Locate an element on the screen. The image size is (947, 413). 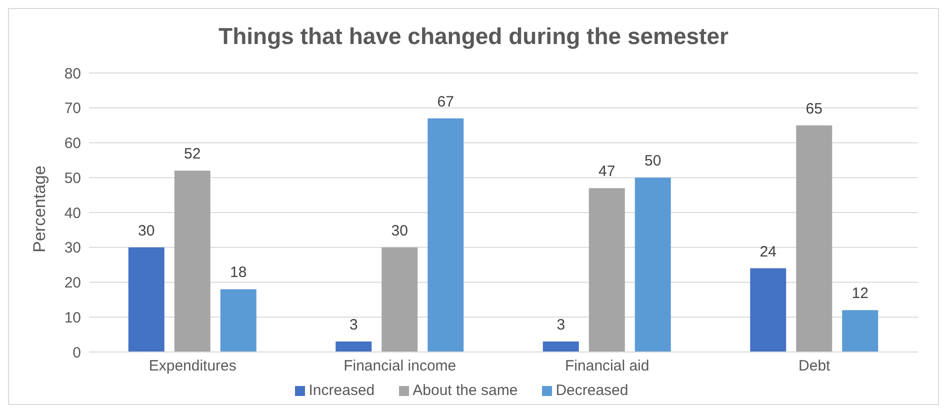
y-tick-label: 60 is located at coordinates (72, 143).